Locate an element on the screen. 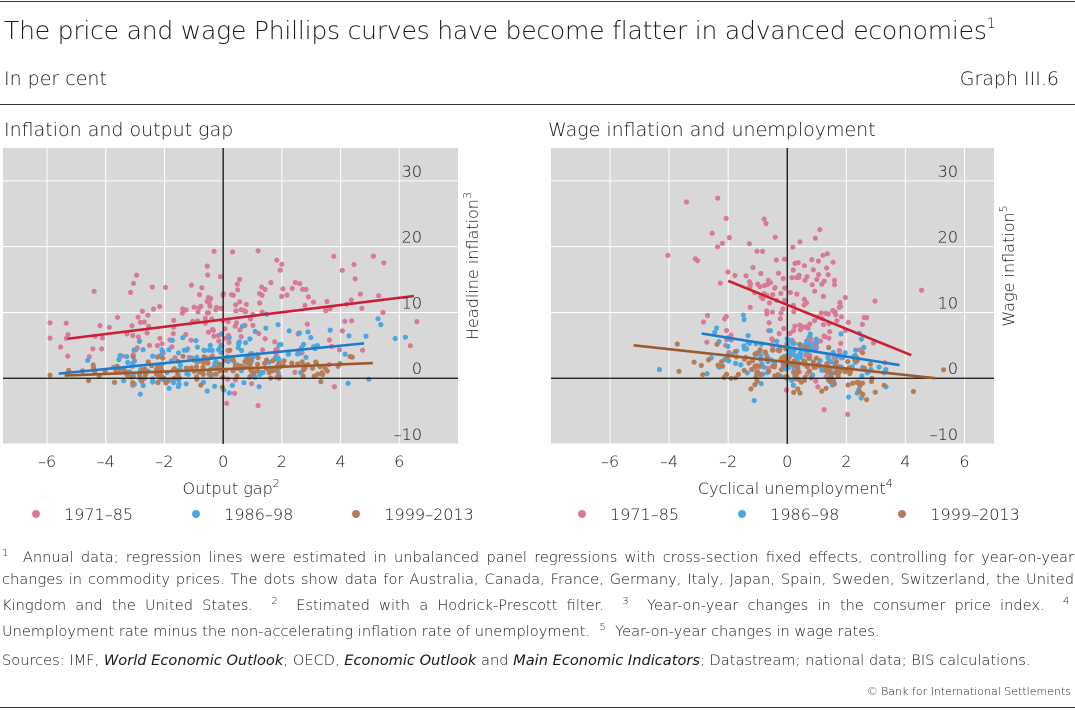  right-y-tick-label: 20 is located at coordinates (948, 237).